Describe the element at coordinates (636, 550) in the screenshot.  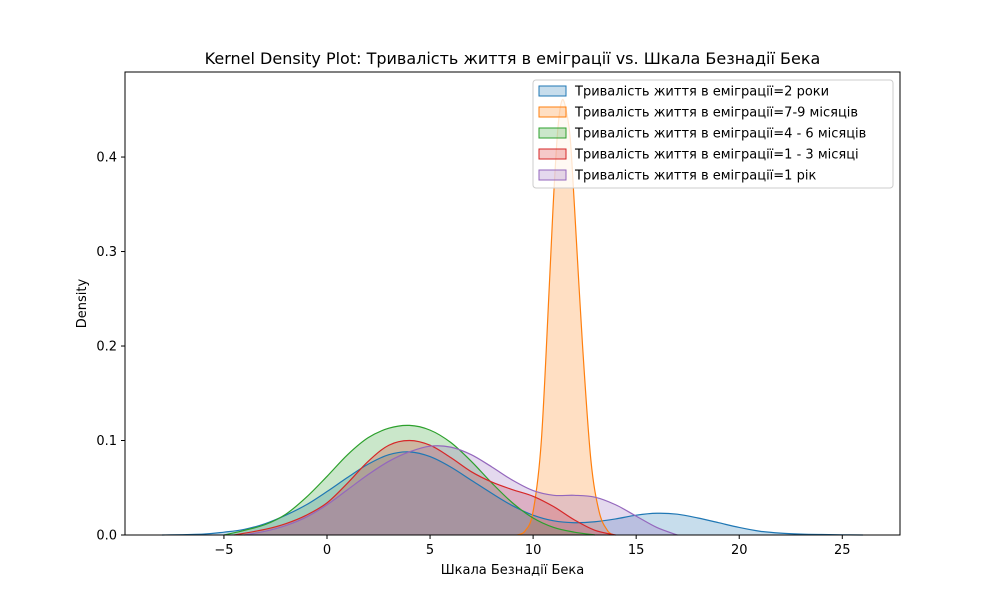
I see `x-tick-label: 15` at that location.